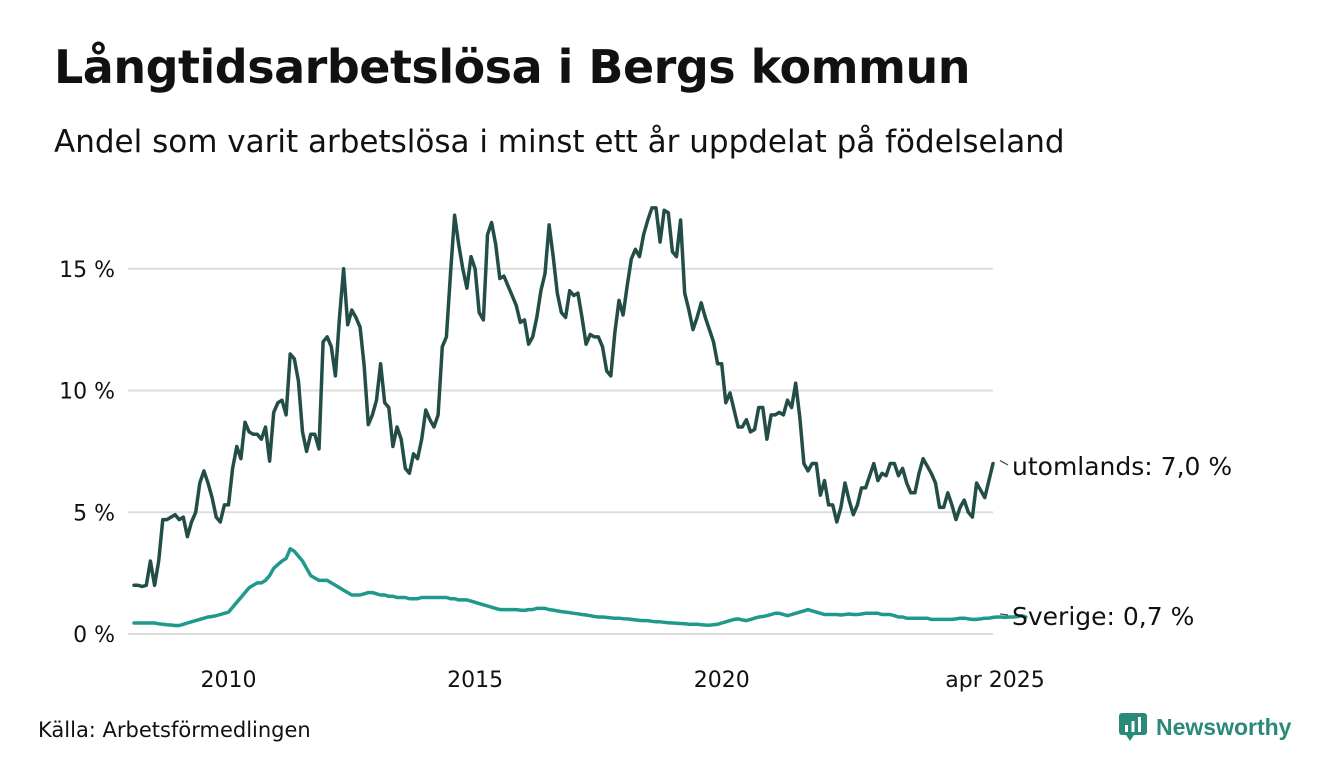  I want to click on series-end-label: Sverige: 0,7 %, so click(1103, 616).